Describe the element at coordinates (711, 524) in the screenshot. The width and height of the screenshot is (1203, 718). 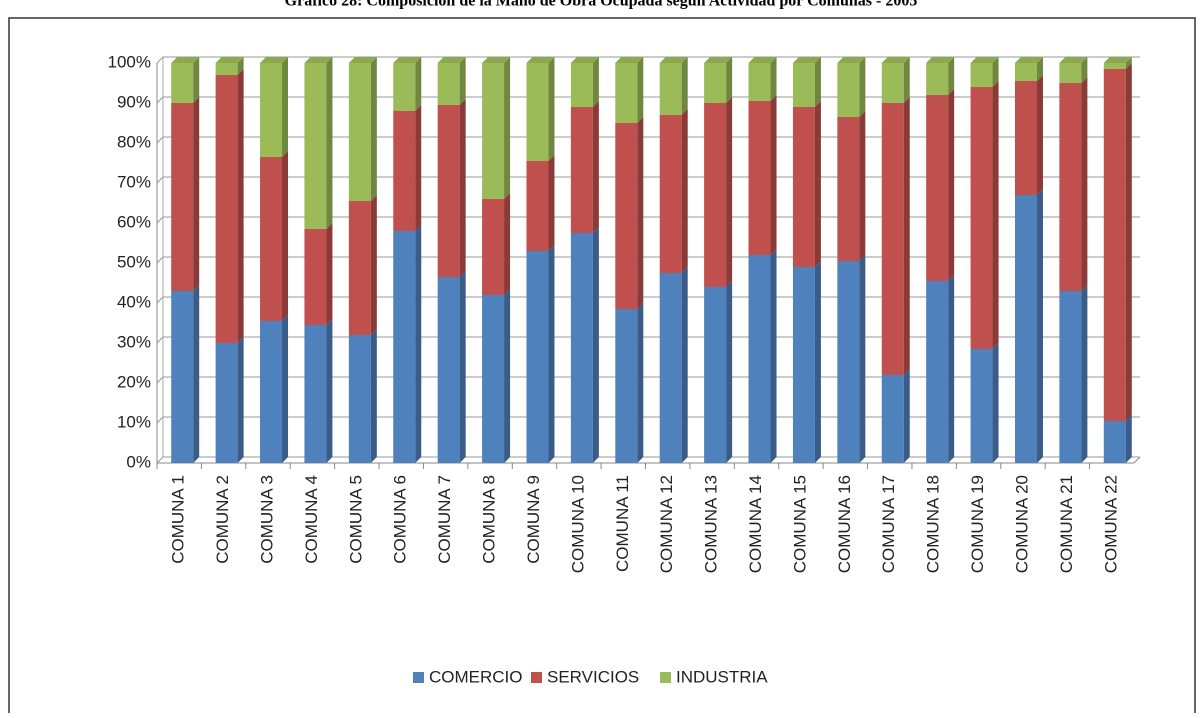
I see `x-tick-label: COMUNA 13` at that location.